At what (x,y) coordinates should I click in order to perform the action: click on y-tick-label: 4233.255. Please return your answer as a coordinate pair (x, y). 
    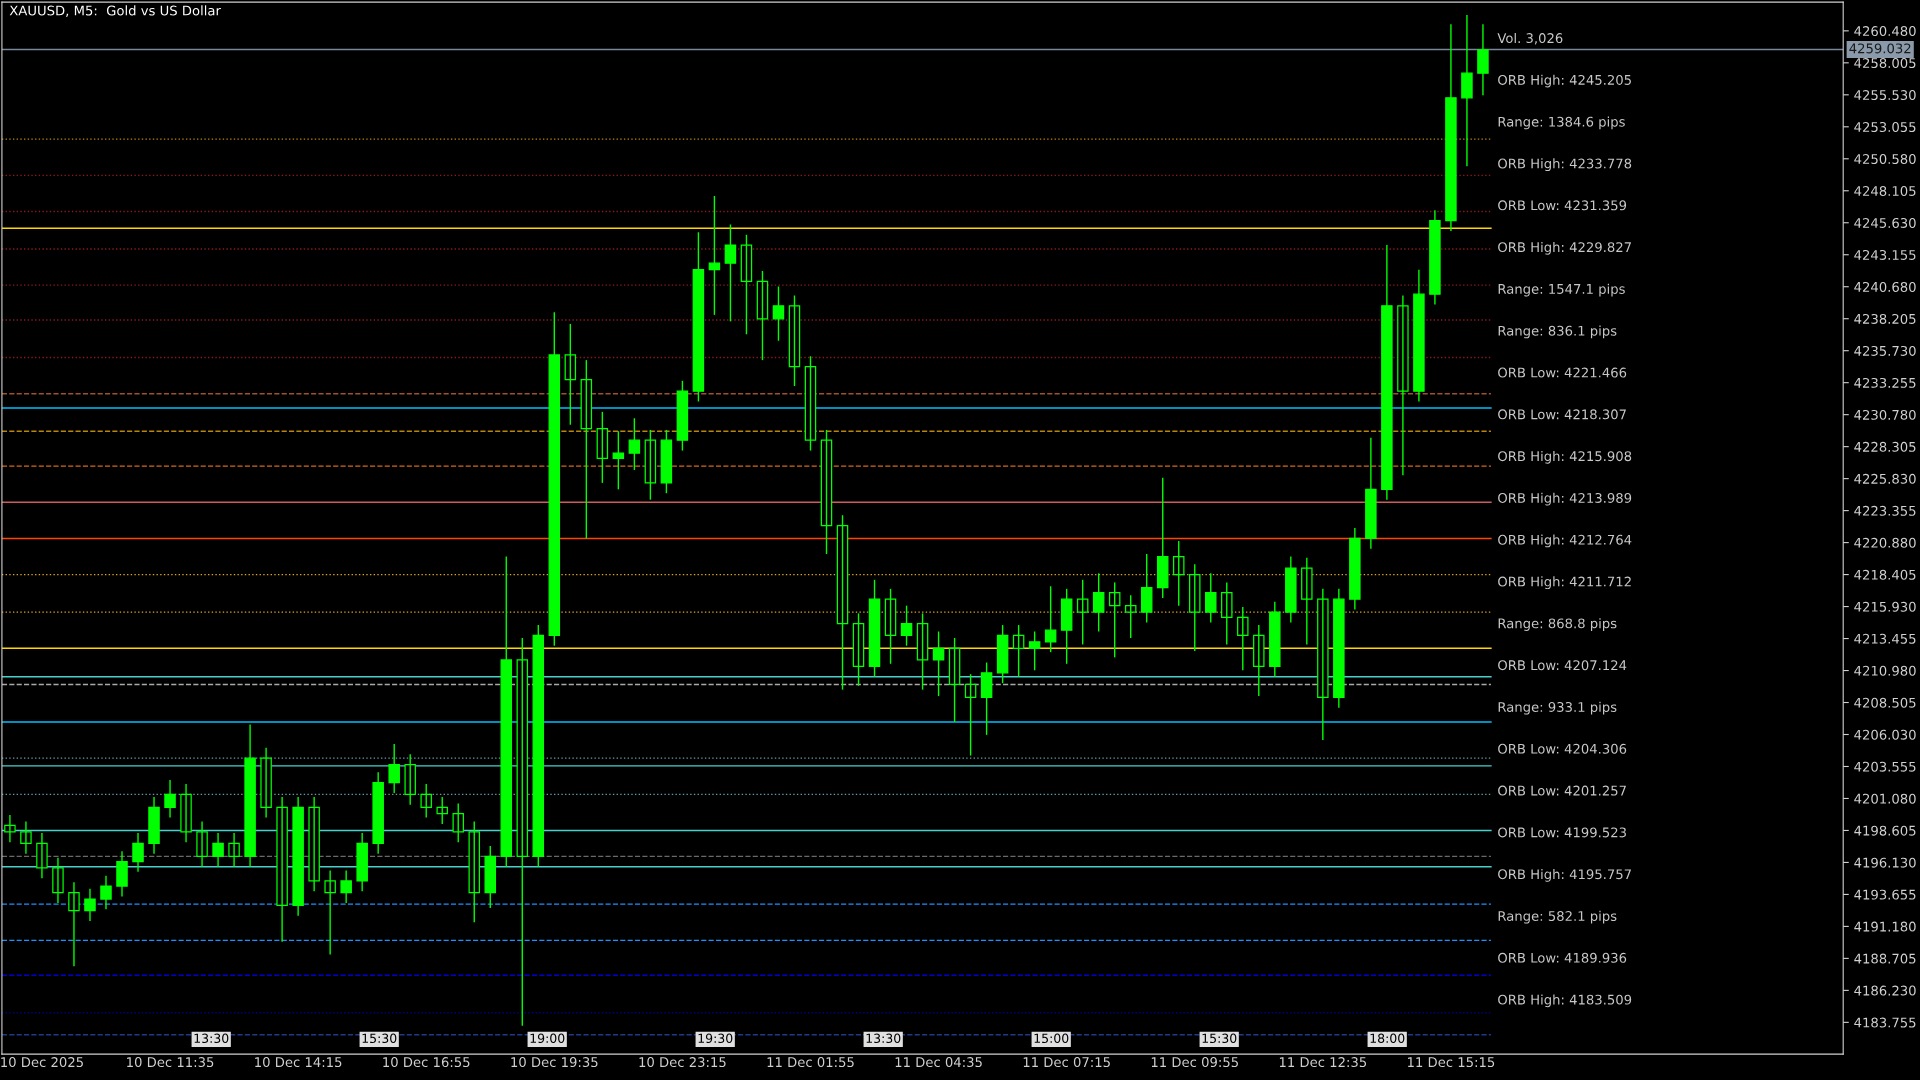
    Looking at the image, I should click on (1885, 382).